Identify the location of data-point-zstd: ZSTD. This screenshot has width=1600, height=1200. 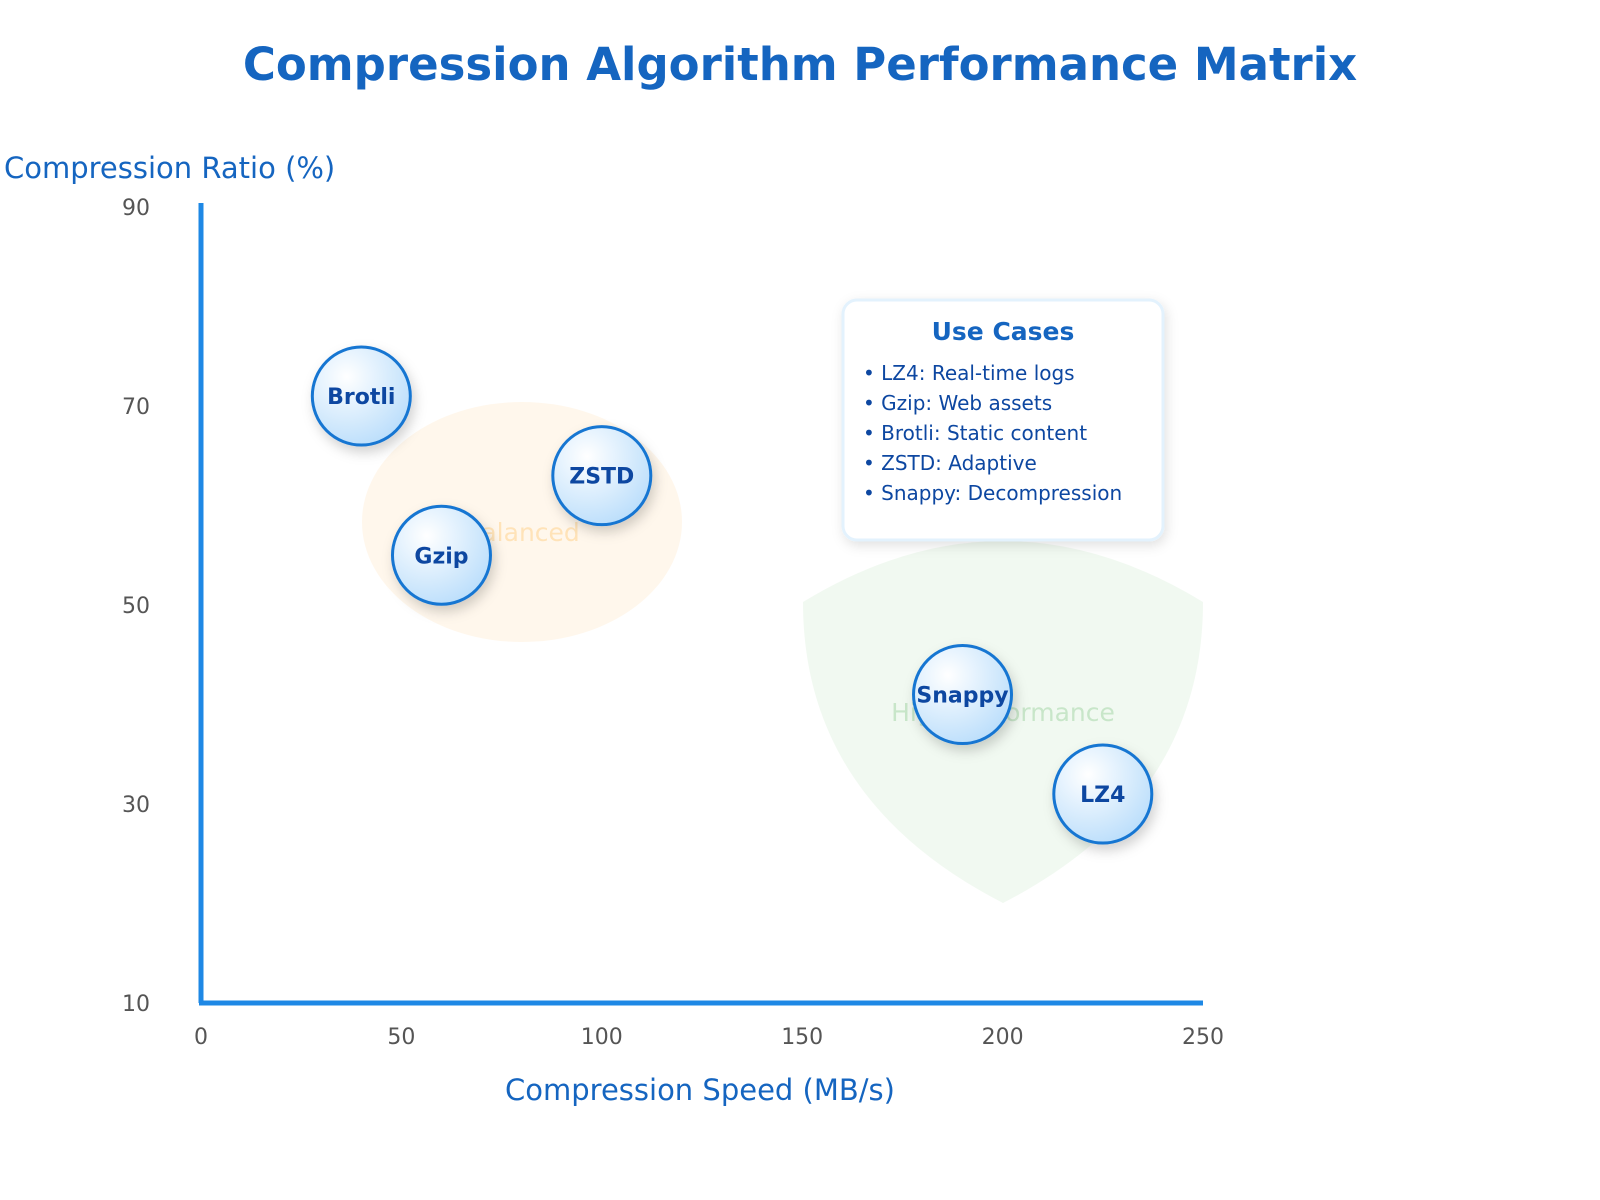
(602, 476).